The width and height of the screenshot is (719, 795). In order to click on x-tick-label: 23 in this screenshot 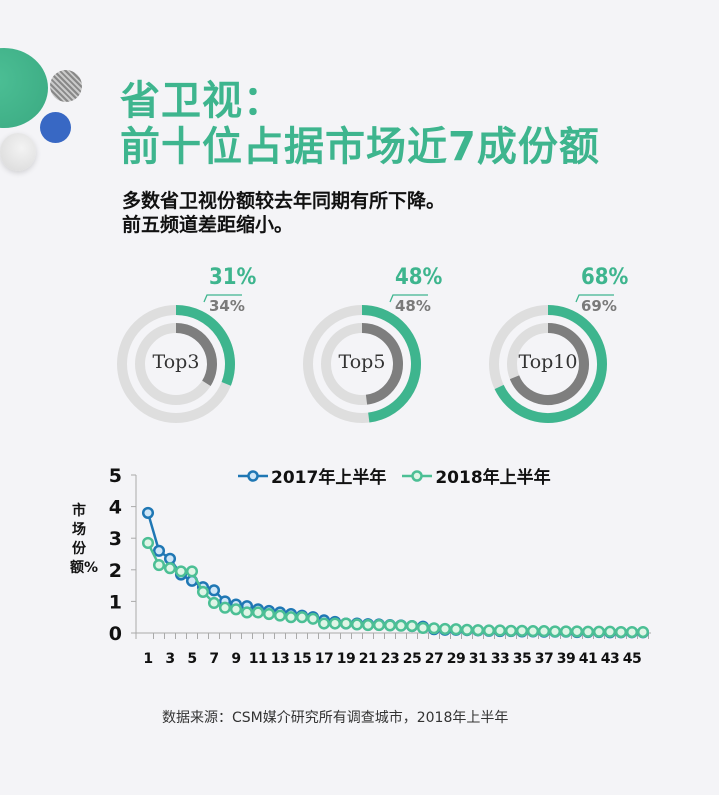, I will do `click(390, 659)`.